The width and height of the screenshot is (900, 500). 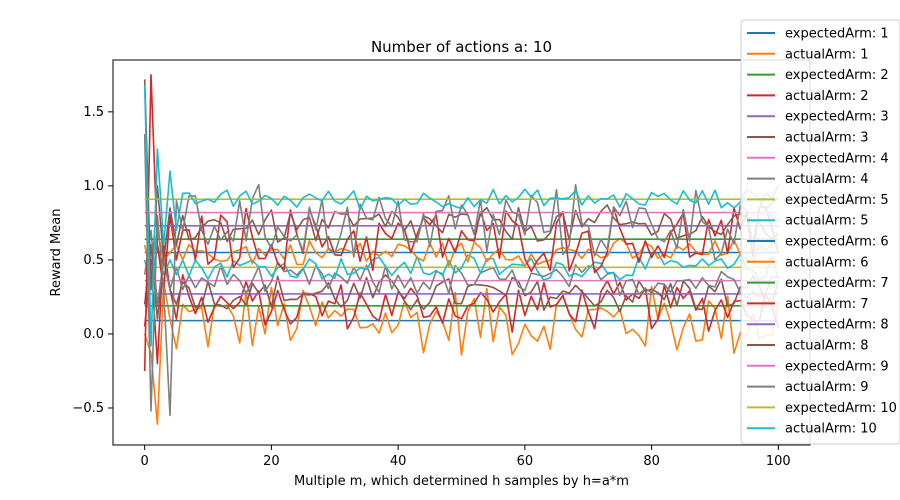 I want to click on y-axis: −0.5 0.0 0.5 1.0 1.5, so click(x=92, y=260).